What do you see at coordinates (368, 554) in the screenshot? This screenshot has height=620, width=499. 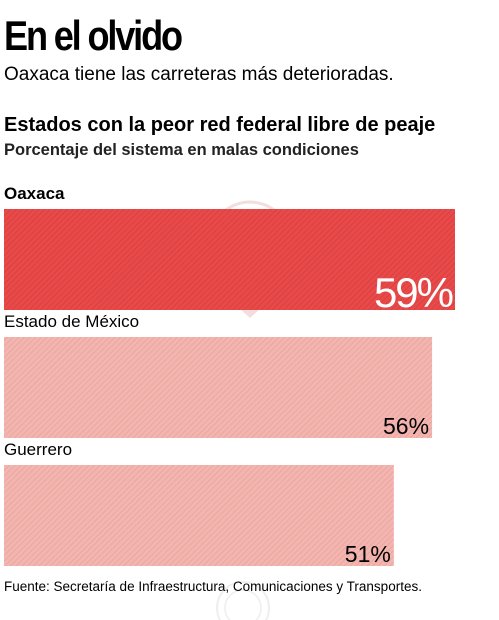 I see `value-label: 51%` at bounding box center [368, 554].